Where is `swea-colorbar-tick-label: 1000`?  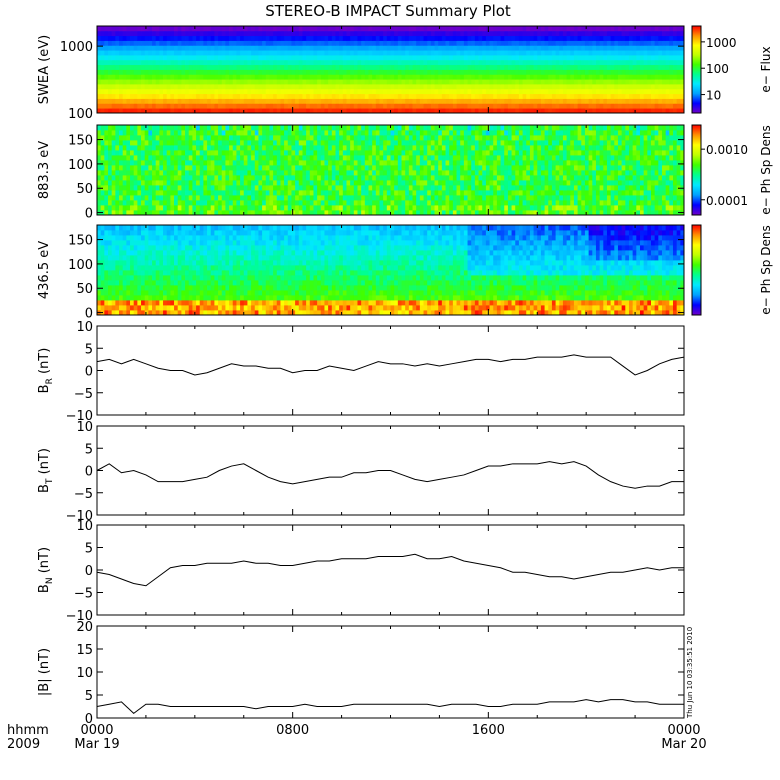
swea-colorbar-tick-label: 1000 is located at coordinates (721, 43).